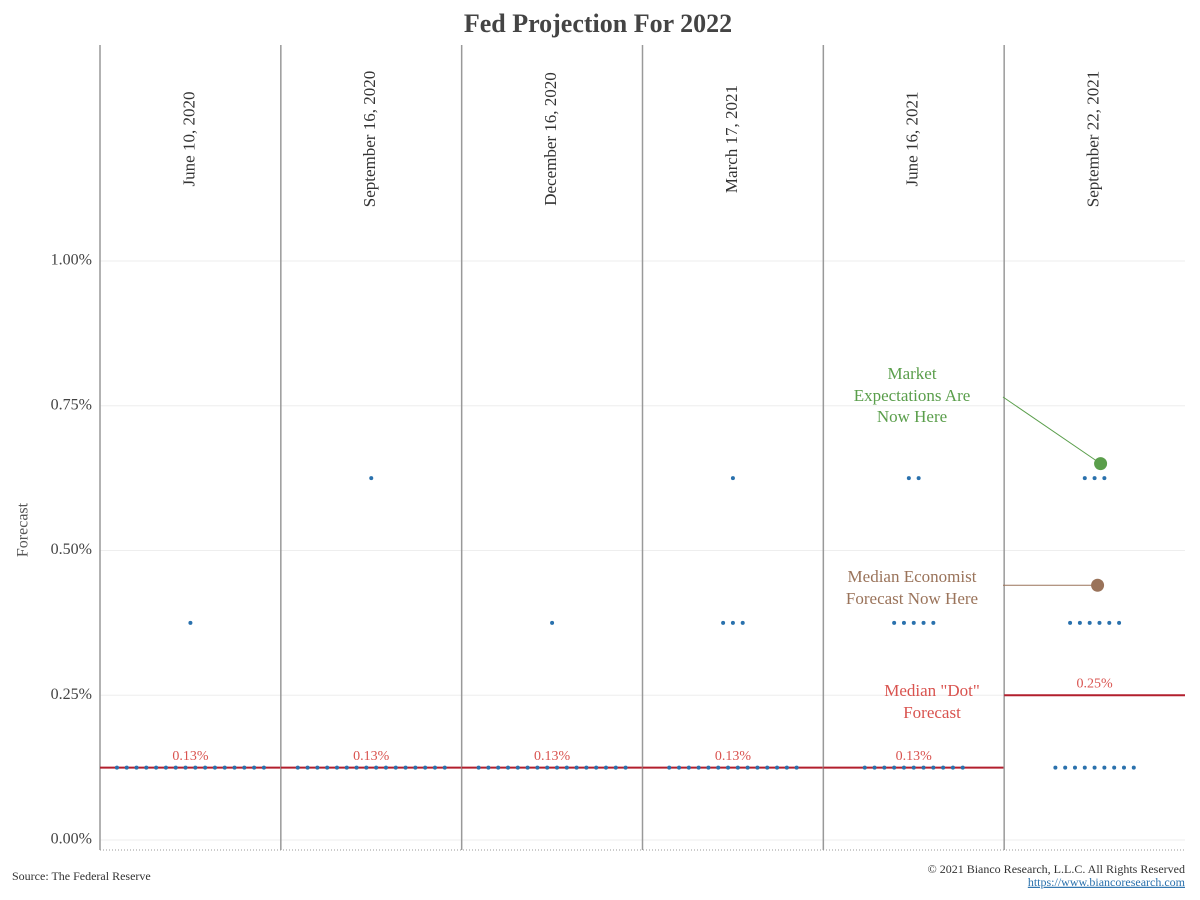 The width and height of the screenshot is (1200, 900). What do you see at coordinates (911, 373) in the screenshot?
I see `annotation-text: Market` at bounding box center [911, 373].